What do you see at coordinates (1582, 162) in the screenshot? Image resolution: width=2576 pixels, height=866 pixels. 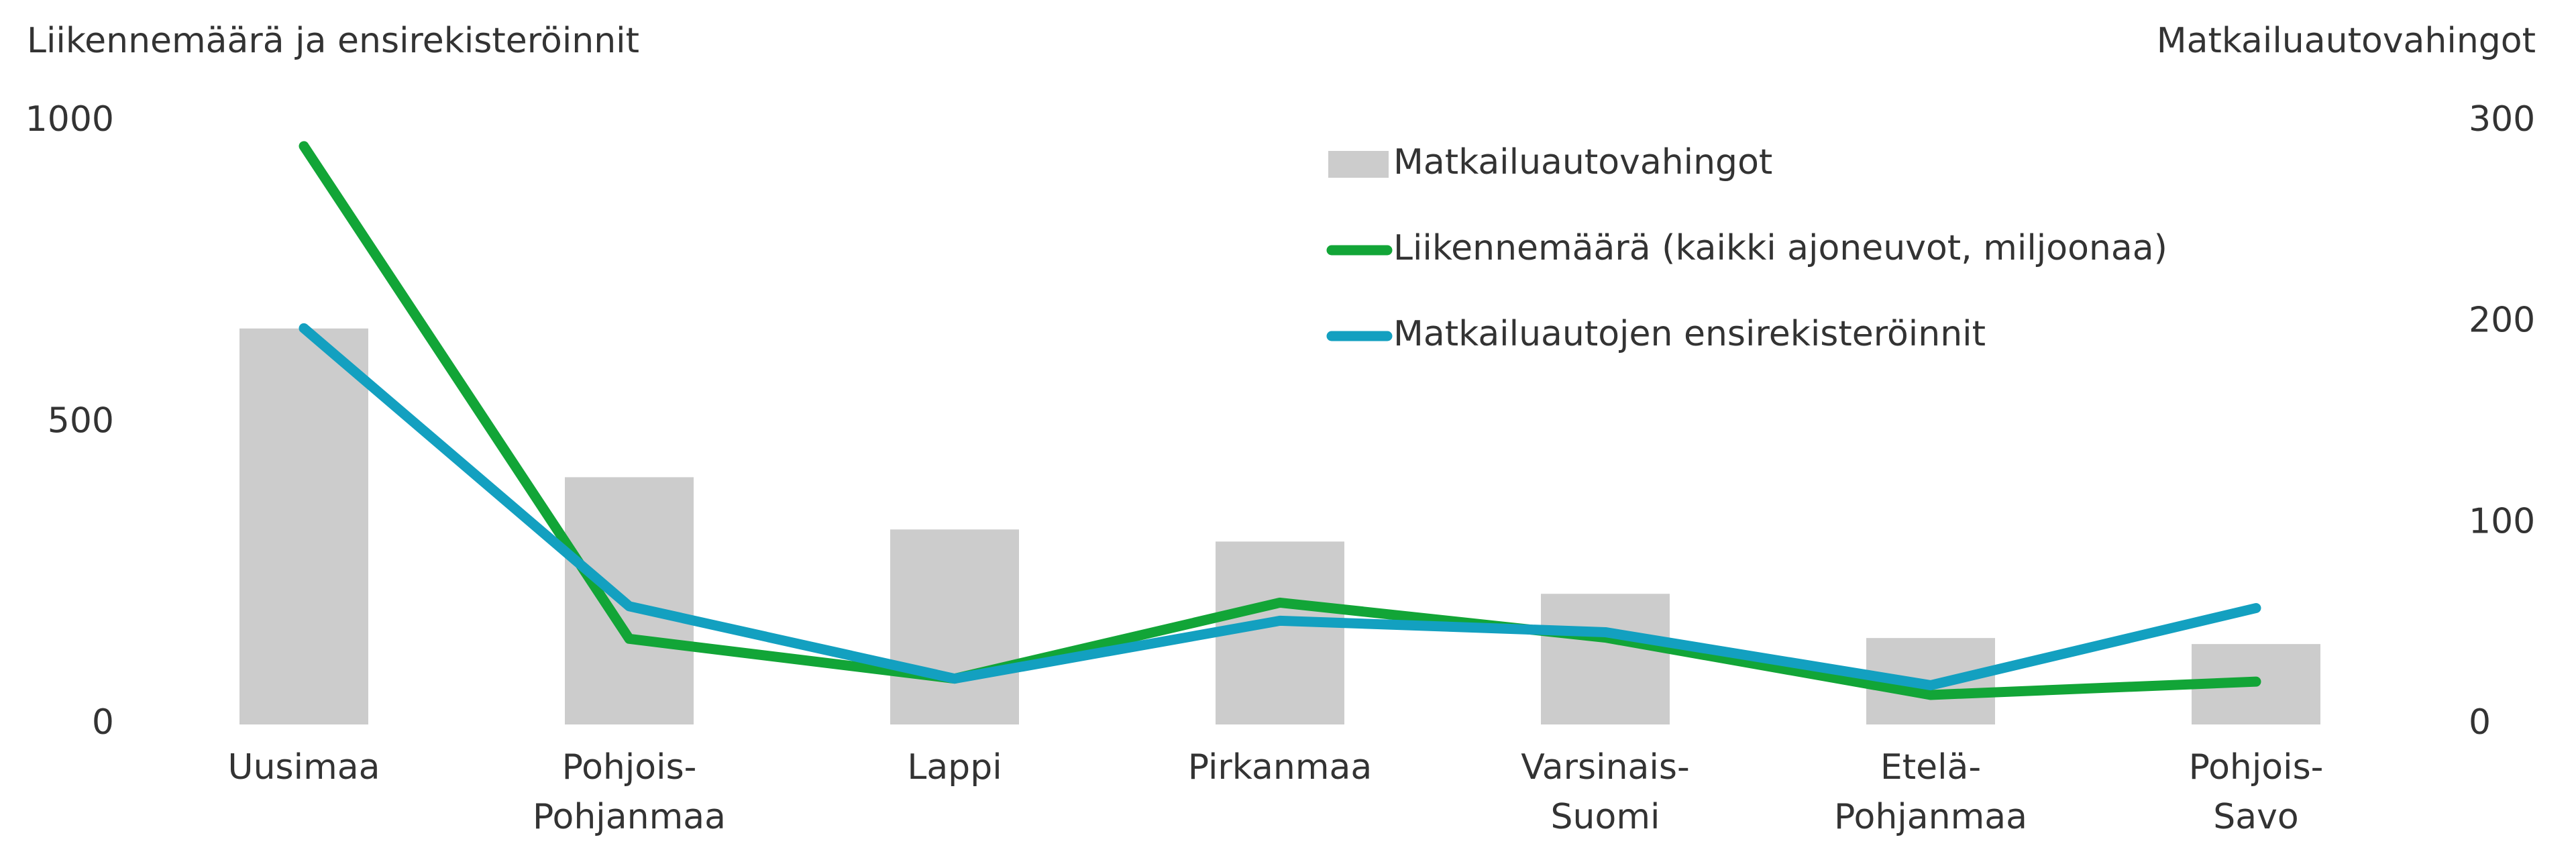 I see `legend-label: Matkailuautovahingot` at bounding box center [1582, 162].